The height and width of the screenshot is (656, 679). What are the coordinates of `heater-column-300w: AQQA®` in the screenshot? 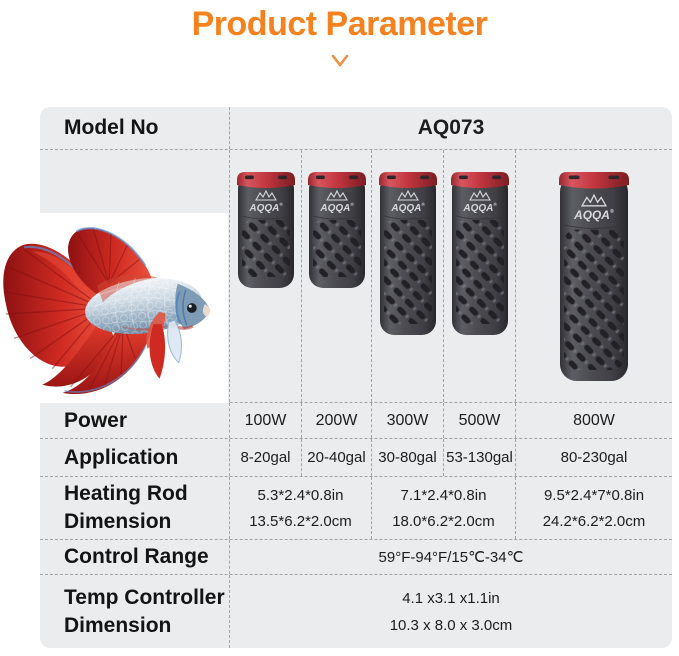 It's located at (407, 276).